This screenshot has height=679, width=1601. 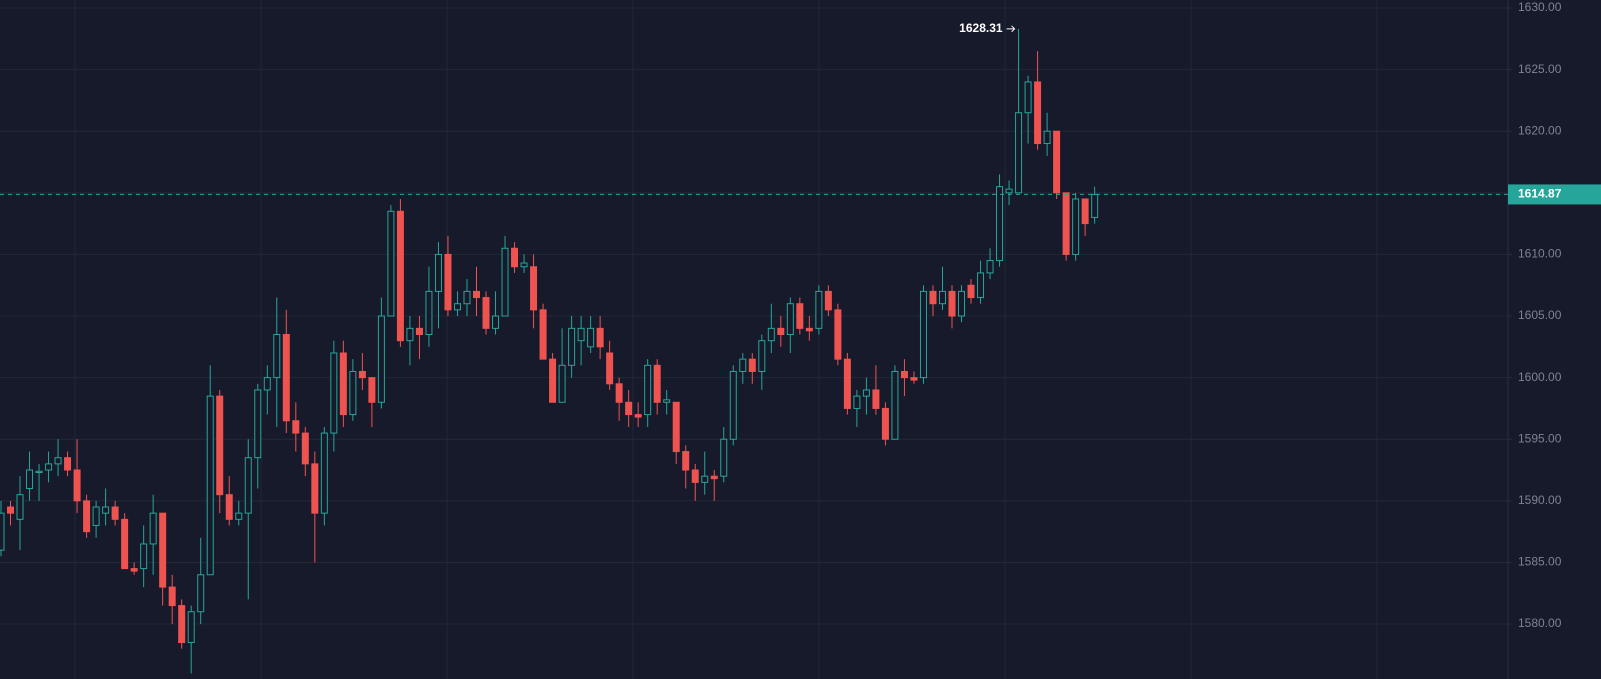 I want to click on y-tick-label: 1620.00, so click(x=1540, y=130).